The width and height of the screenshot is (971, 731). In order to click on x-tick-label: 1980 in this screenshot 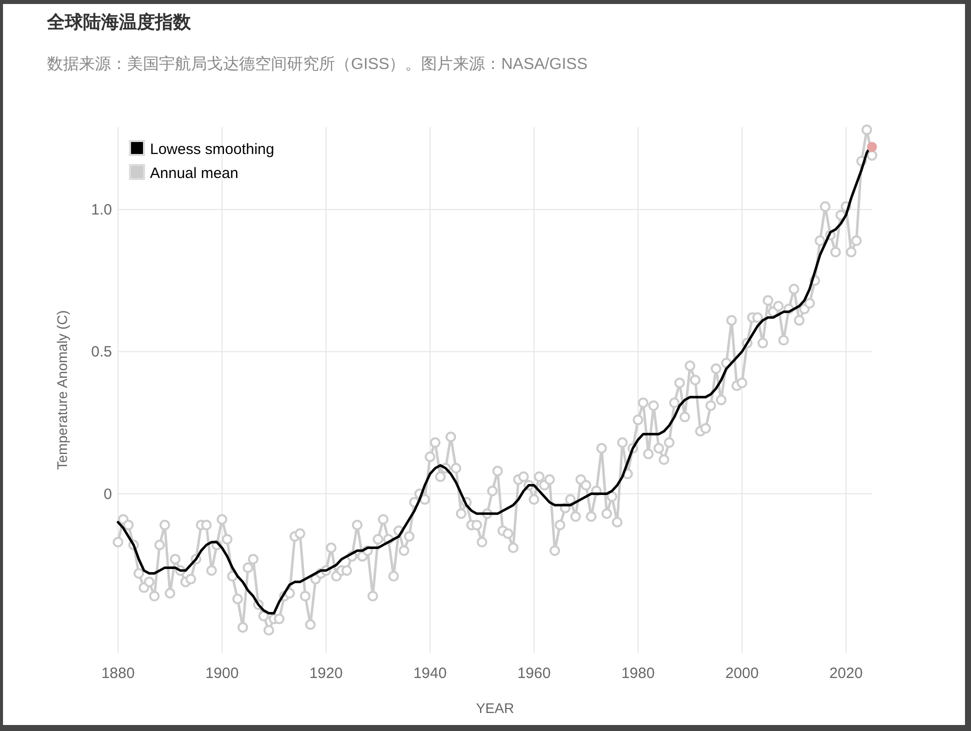, I will do `click(638, 673)`.